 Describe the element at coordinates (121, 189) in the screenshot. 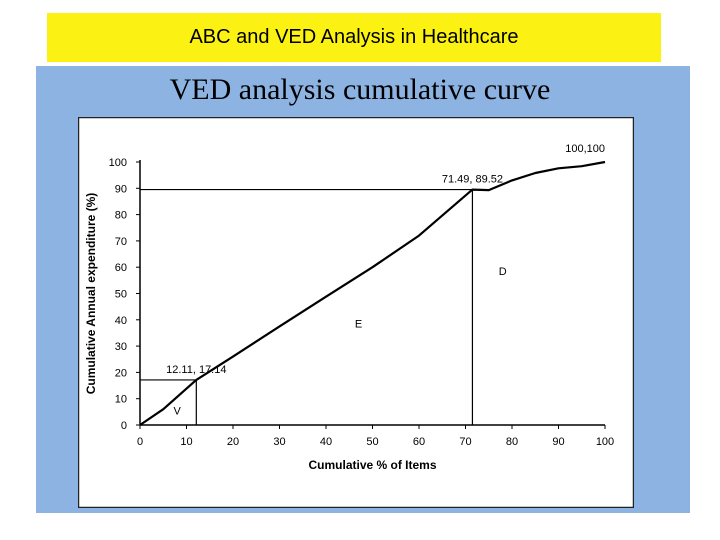

I see `y-tick-label: 90` at that location.